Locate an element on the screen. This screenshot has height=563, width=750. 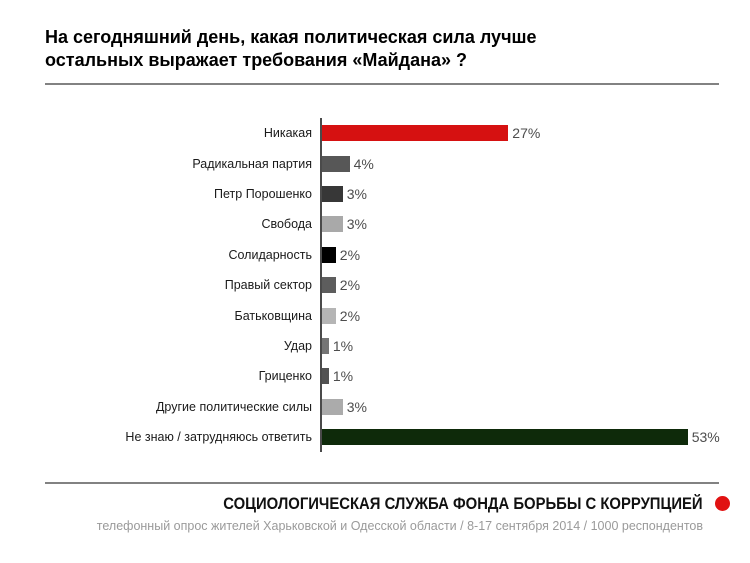
category-label: Другие политические силы is located at coordinates (233, 406).